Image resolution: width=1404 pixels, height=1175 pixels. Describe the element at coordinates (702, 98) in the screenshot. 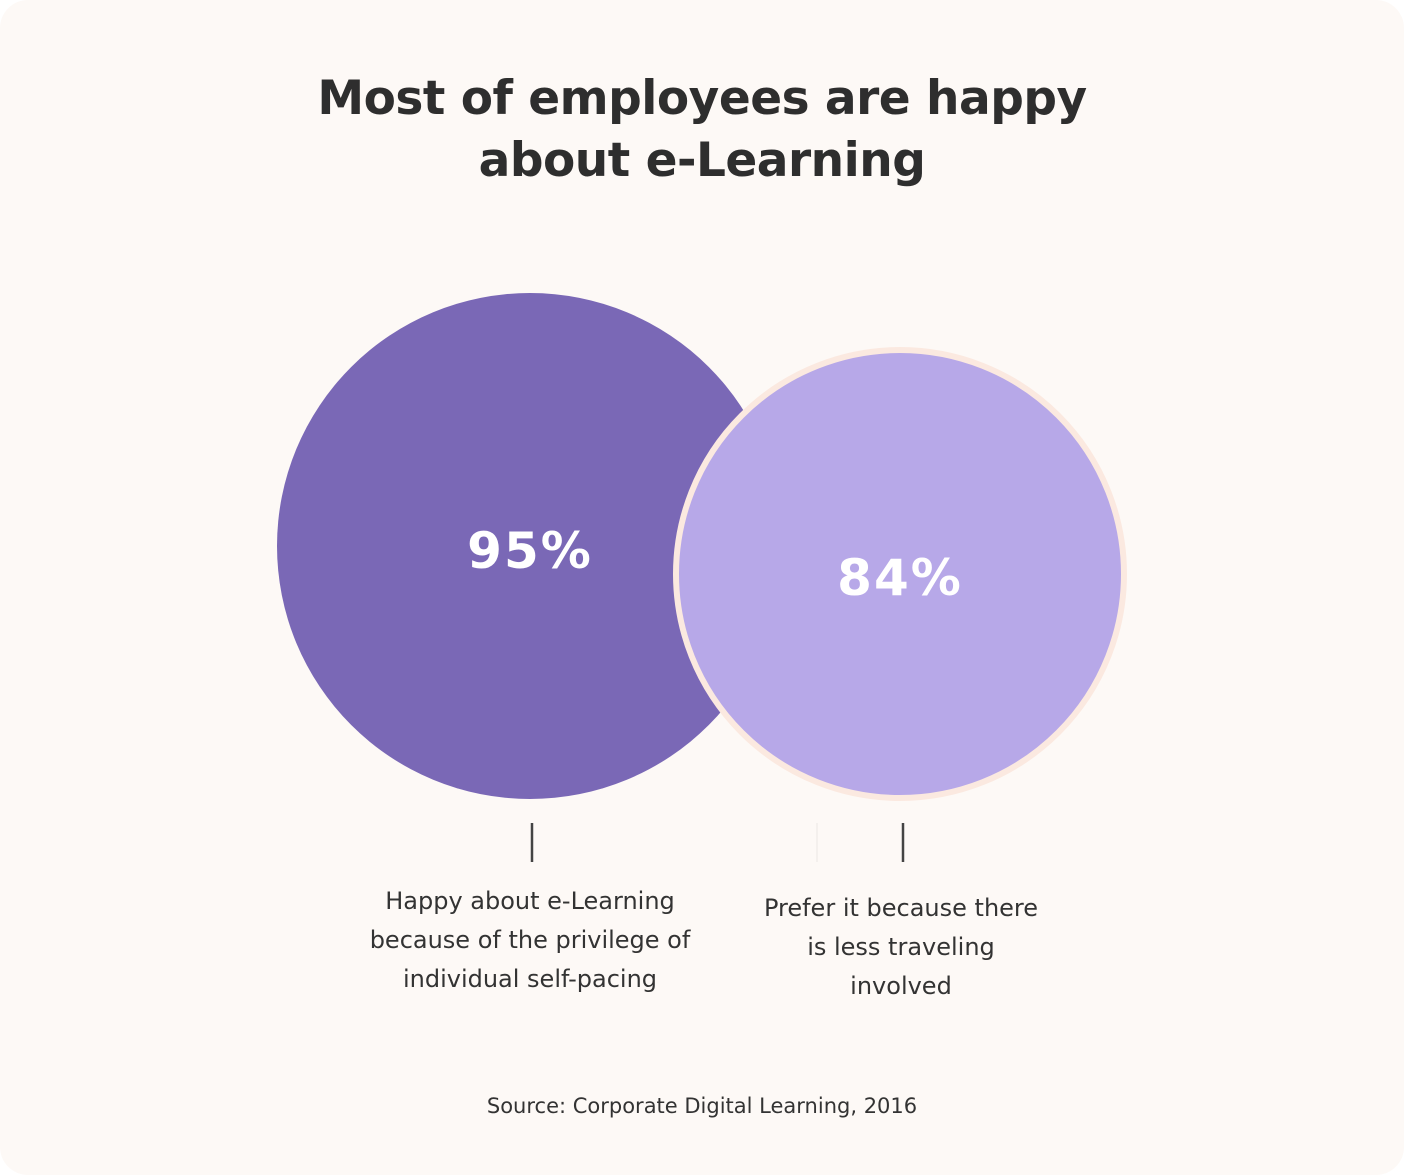

I see `chart-title-line-1: Most of employees are happy` at that location.